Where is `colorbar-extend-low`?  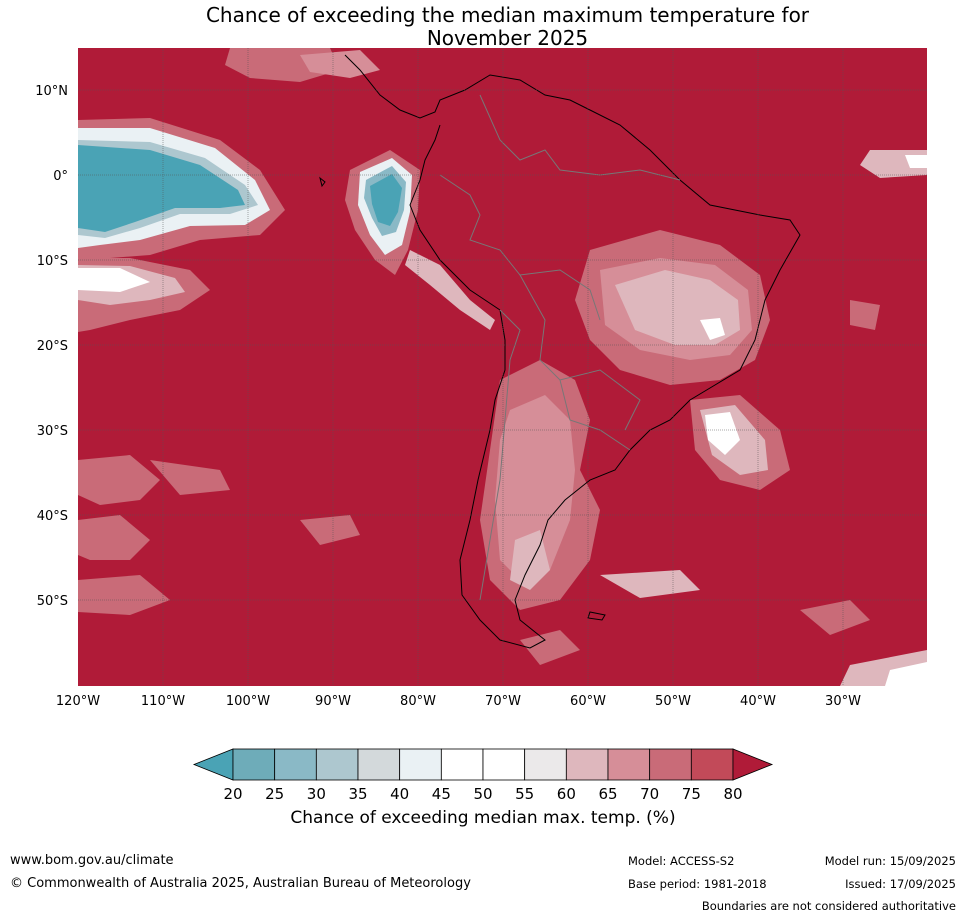
colorbar-extend-low is located at coordinates (213, 764).